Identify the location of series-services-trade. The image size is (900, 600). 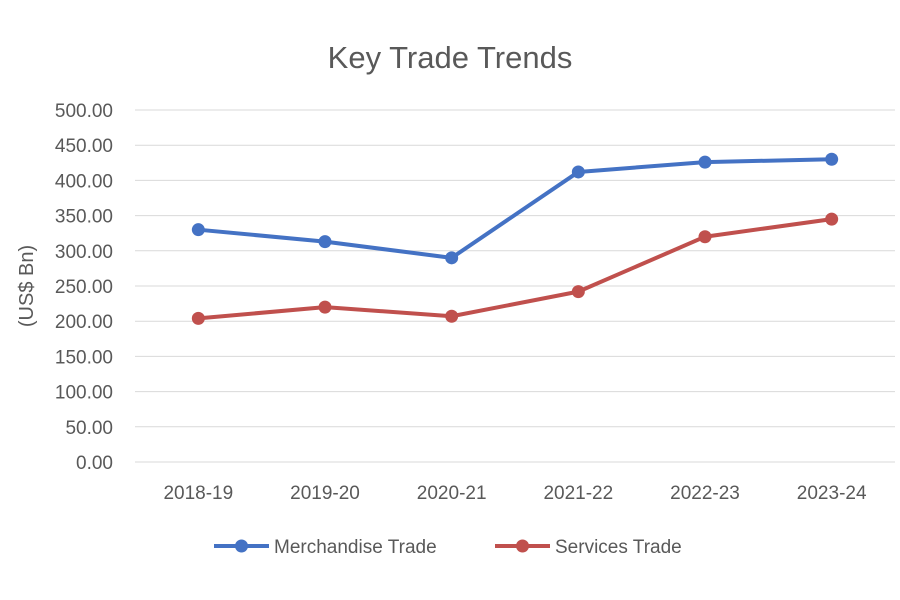
(515, 268).